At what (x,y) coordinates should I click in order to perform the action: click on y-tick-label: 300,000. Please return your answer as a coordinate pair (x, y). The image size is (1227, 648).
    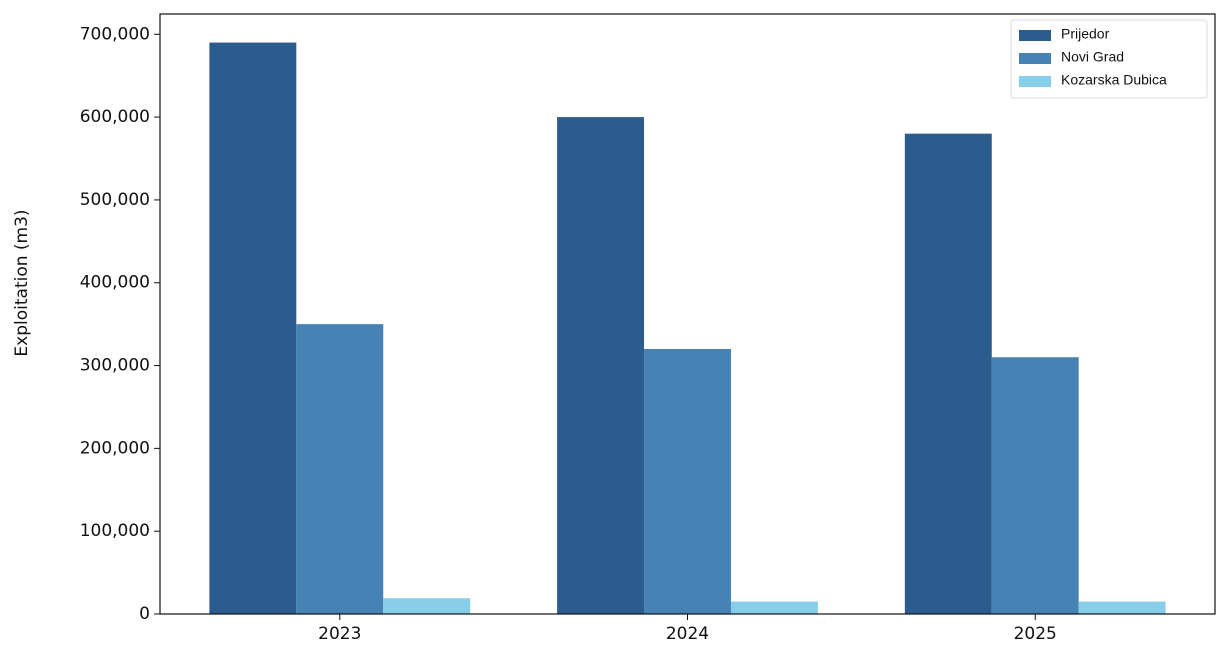
    Looking at the image, I should click on (115, 366).